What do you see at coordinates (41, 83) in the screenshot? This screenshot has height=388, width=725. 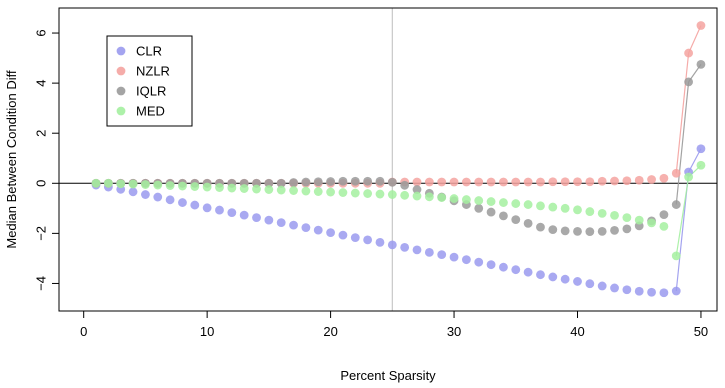 I see `y-tick-label-4: 4` at bounding box center [41, 83].